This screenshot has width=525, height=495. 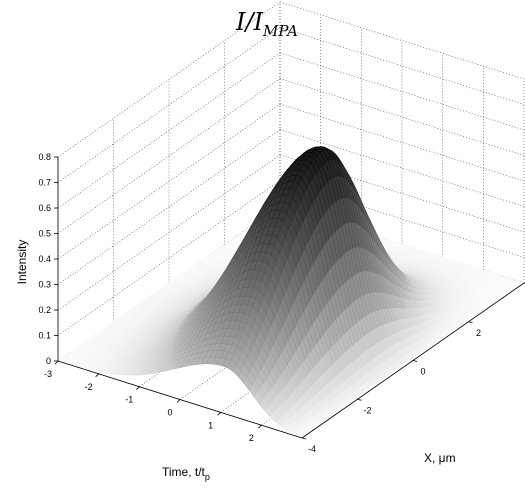 What do you see at coordinates (44, 183) in the screenshot?
I see `z-tick-label-7: 0.7` at bounding box center [44, 183].